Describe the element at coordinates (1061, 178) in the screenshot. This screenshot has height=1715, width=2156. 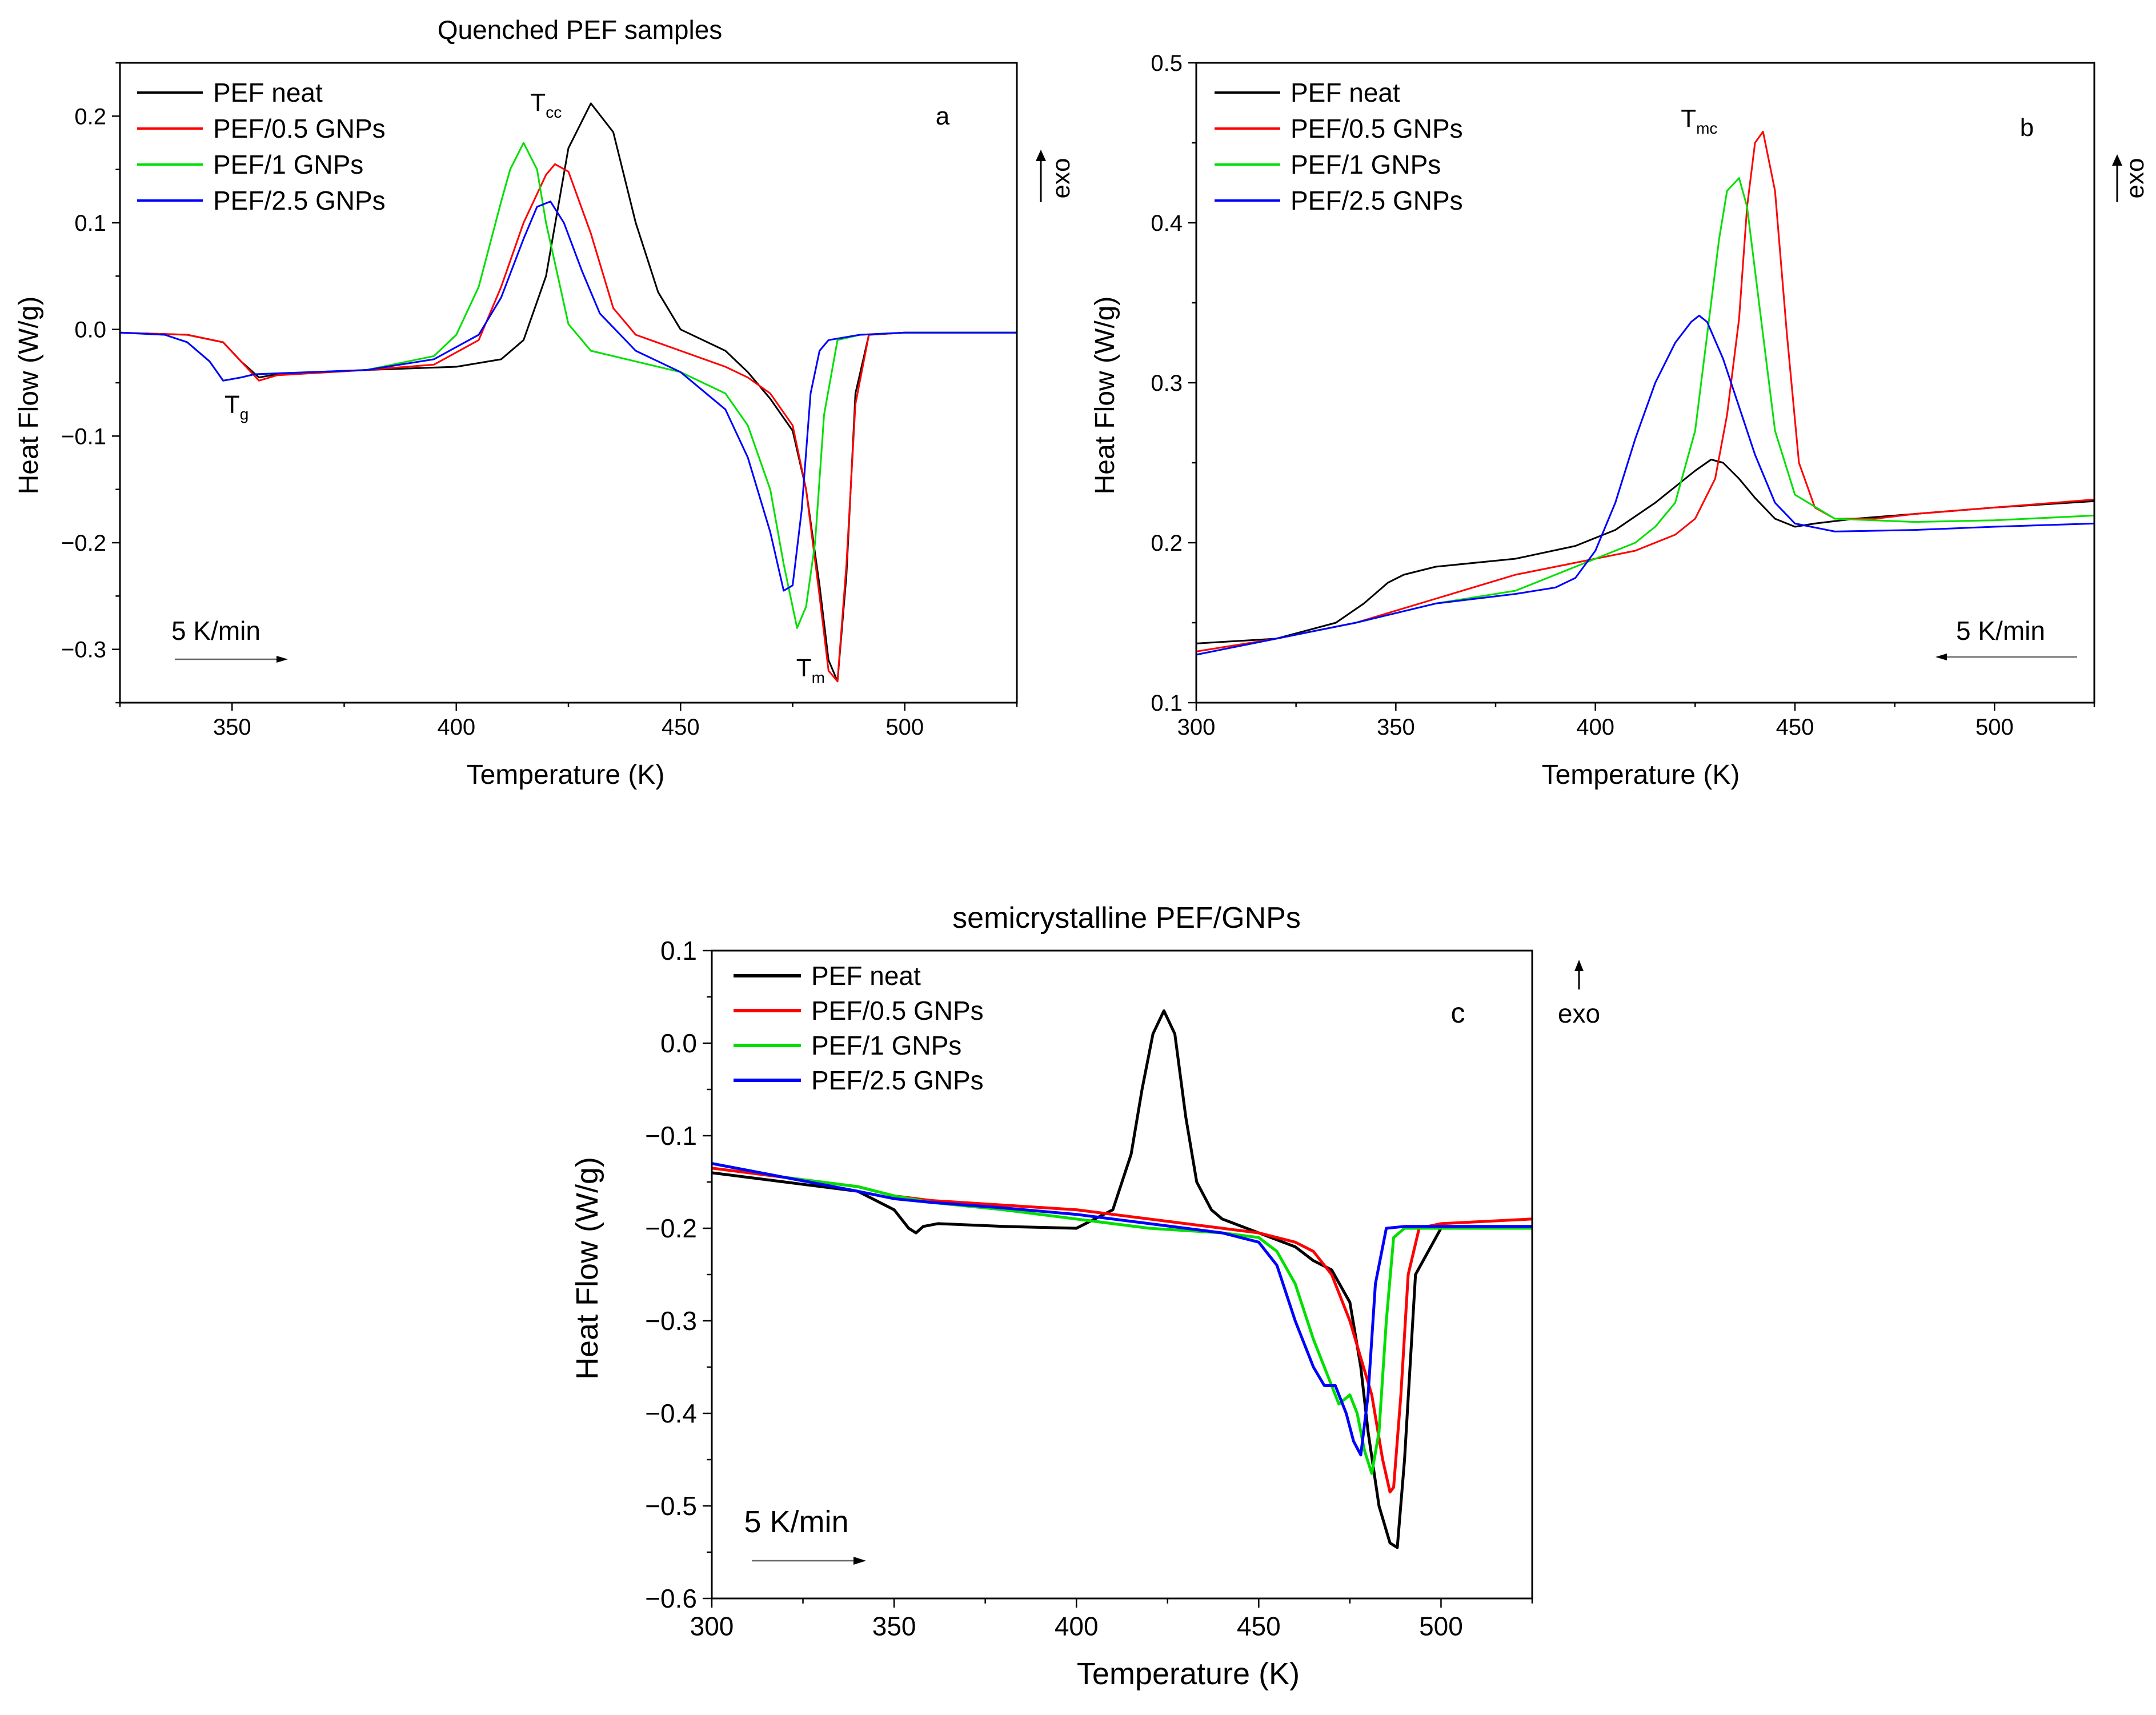
I see `panel-a-exo-label: exo` at that location.